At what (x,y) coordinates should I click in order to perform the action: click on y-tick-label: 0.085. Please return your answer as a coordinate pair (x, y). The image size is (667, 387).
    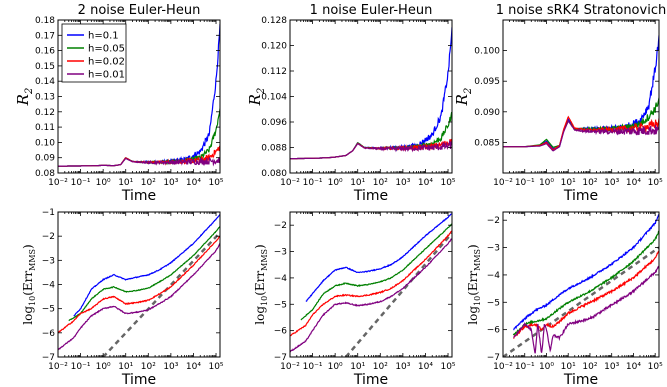
    Looking at the image, I should click on (487, 143).